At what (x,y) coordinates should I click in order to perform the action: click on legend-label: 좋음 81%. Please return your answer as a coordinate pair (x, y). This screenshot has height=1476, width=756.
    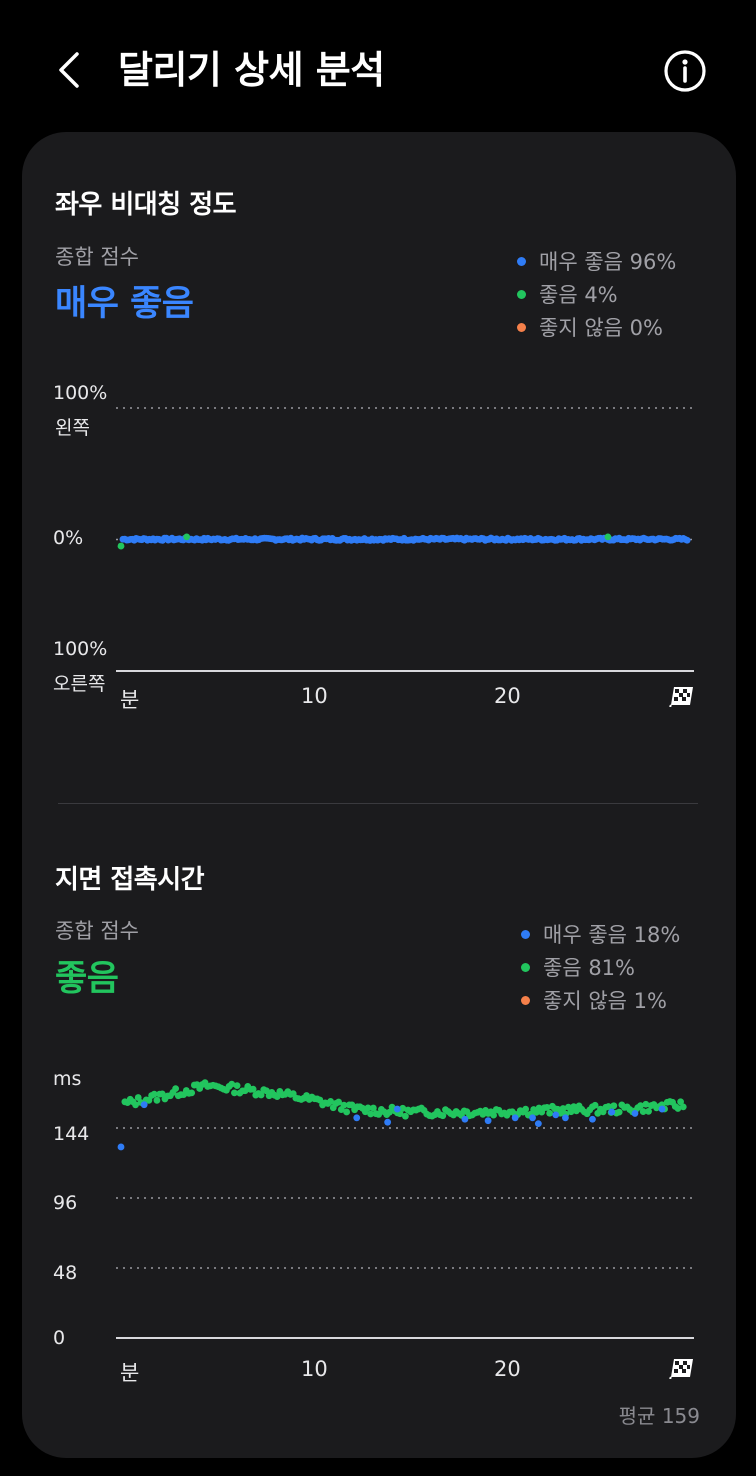
    Looking at the image, I should click on (589, 968).